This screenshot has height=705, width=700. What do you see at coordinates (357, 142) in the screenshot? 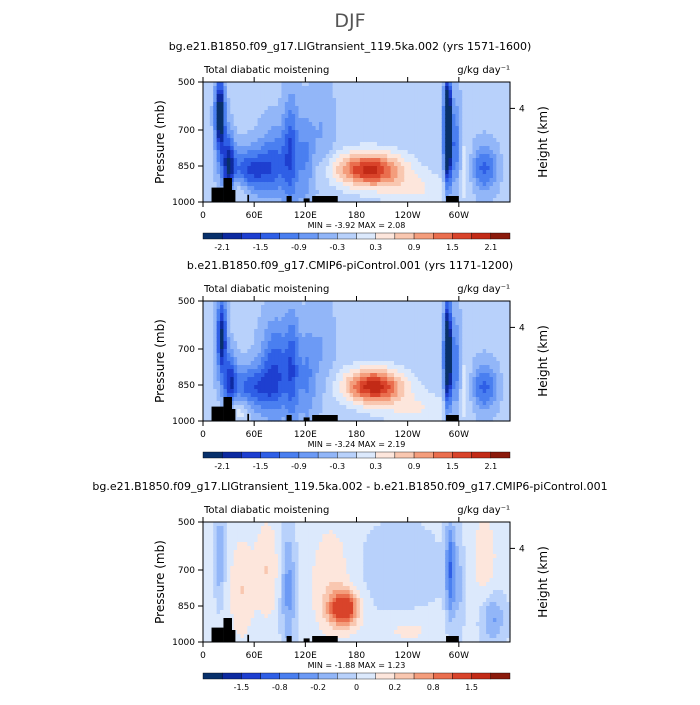
I see `heatmap-field` at bounding box center [357, 142].